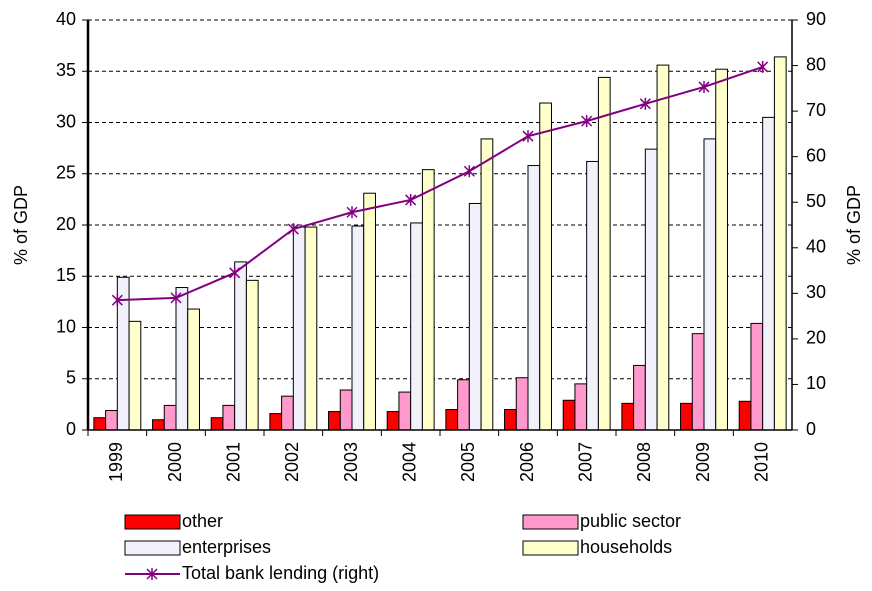 This screenshot has height=591, width=872. I want to click on y2-tick-label: 10, so click(816, 383).